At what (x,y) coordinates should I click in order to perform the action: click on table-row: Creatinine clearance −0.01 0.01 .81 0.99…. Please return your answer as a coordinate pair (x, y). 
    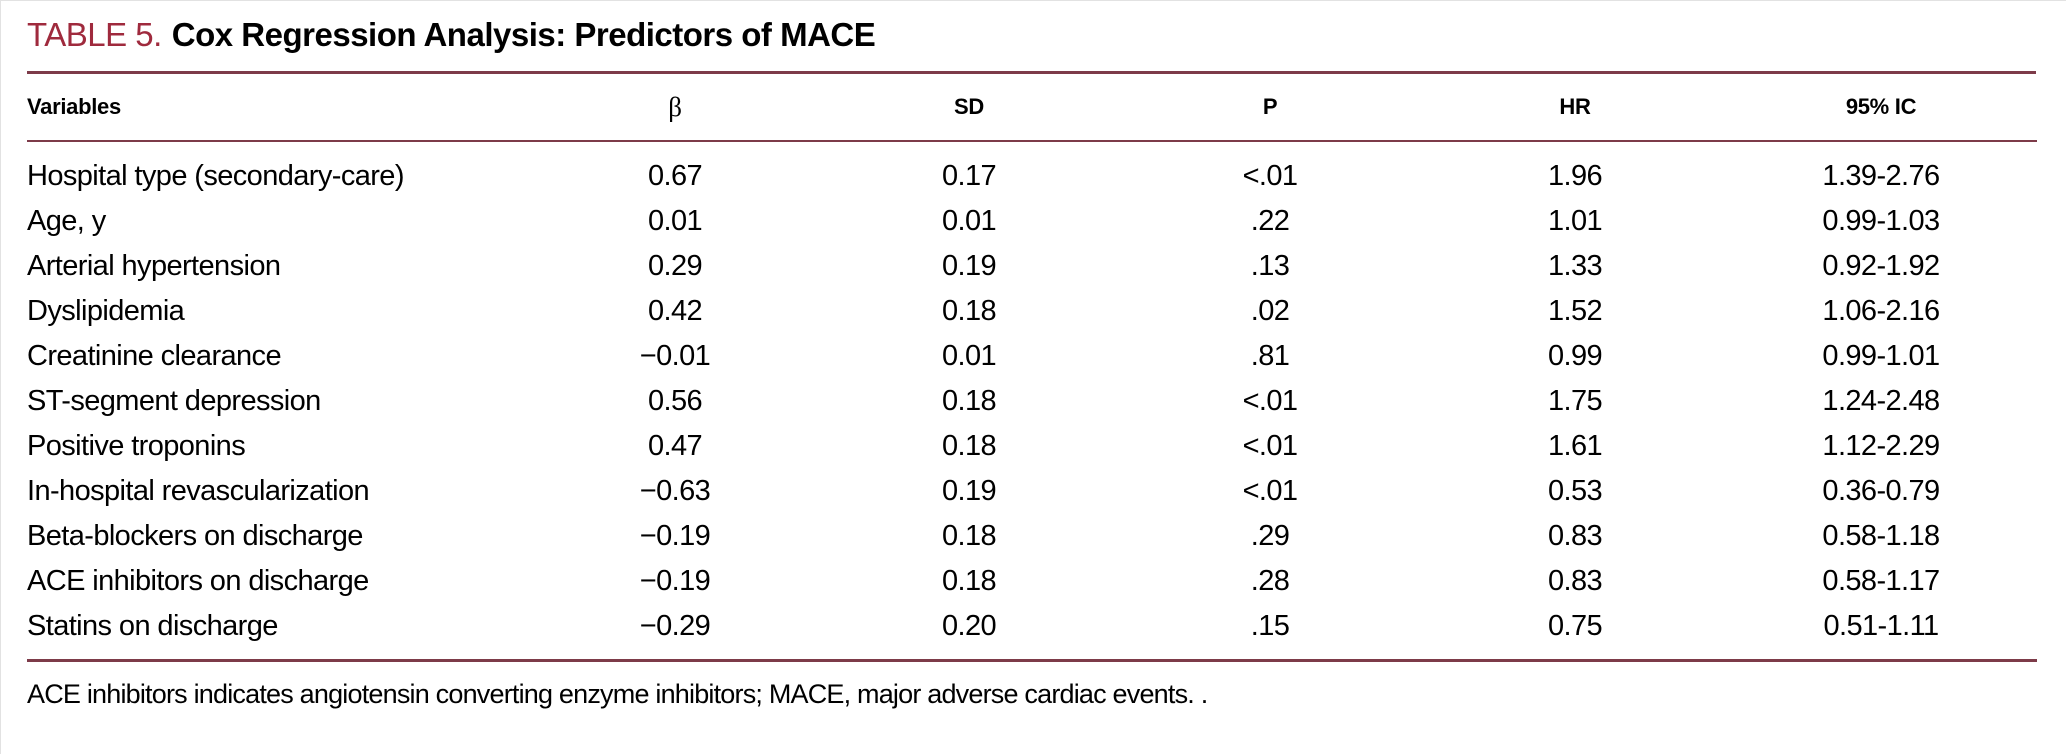
    Looking at the image, I should click on (1032, 356).